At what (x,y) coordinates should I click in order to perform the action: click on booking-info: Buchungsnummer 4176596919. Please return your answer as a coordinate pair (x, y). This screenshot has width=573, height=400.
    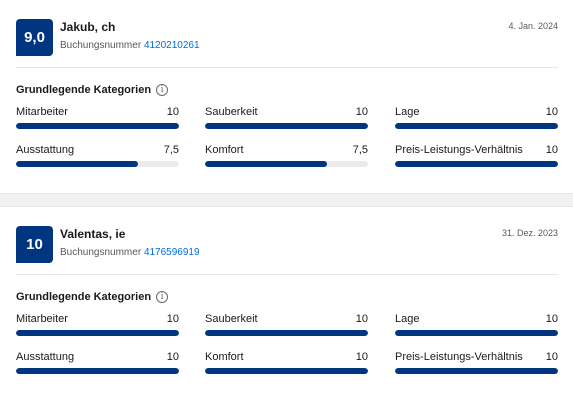
    Looking at the image, I should click on (130, 252).